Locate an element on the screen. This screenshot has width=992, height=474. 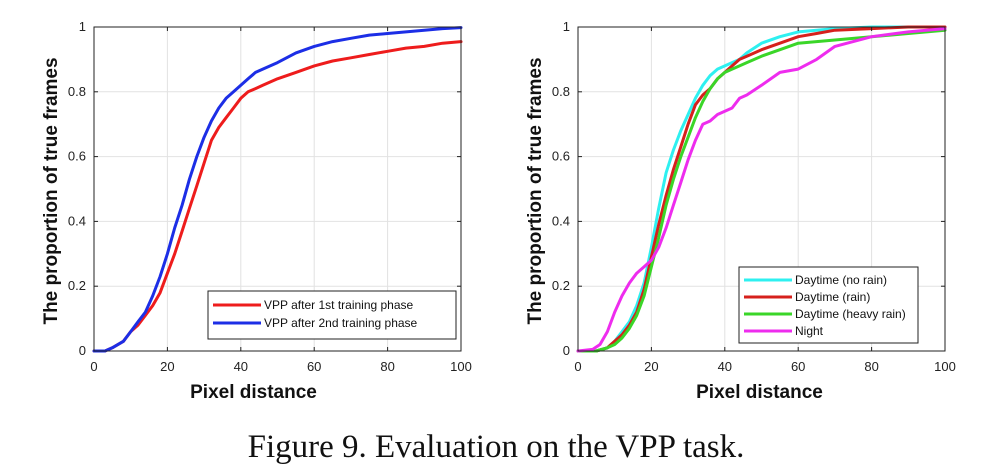
legend-label-1: Daytime (no rain) is located at coordinates (841, 280).